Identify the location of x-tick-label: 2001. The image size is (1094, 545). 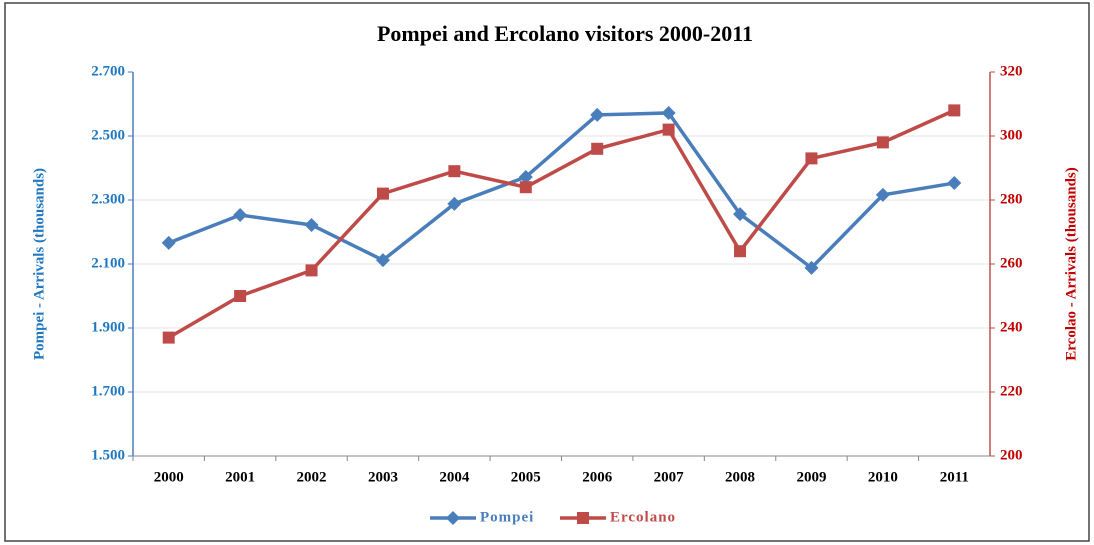
(240, 477).